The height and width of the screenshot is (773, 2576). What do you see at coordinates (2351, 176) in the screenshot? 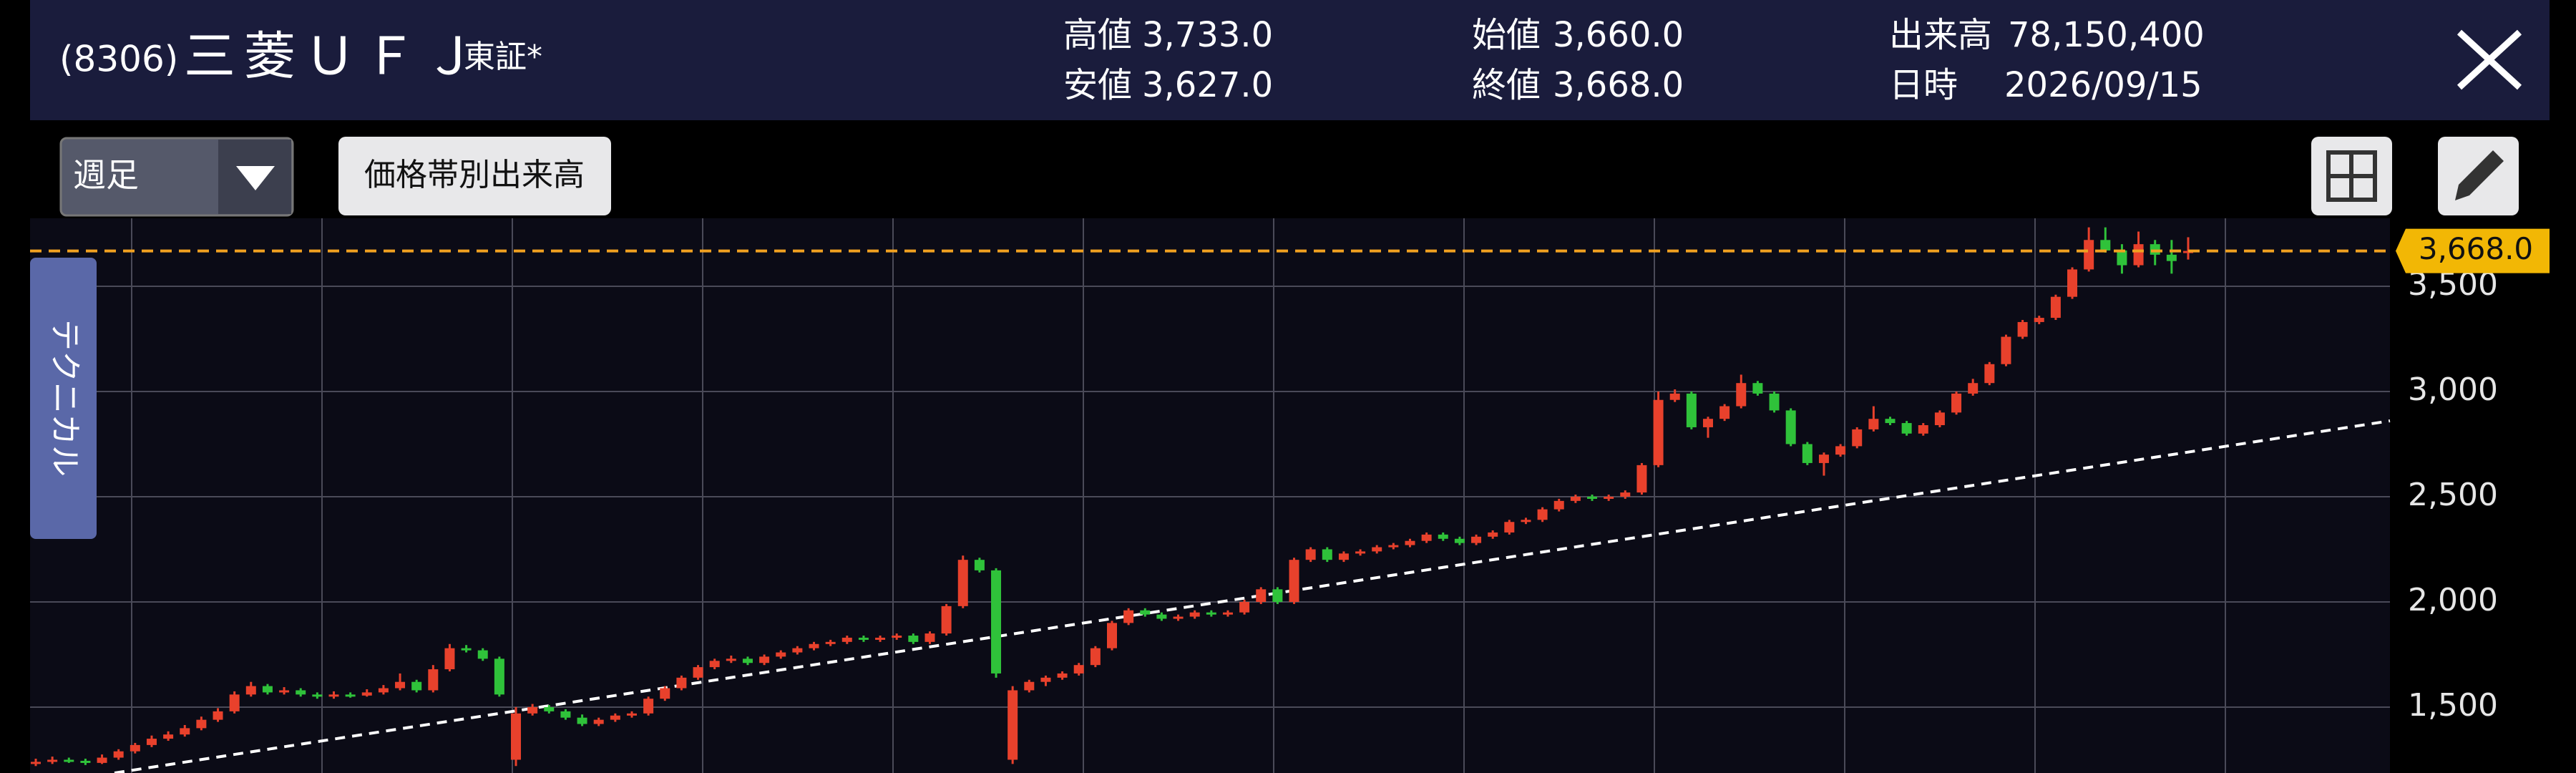
I see `layout-button` at bounding box center [2351, 176].